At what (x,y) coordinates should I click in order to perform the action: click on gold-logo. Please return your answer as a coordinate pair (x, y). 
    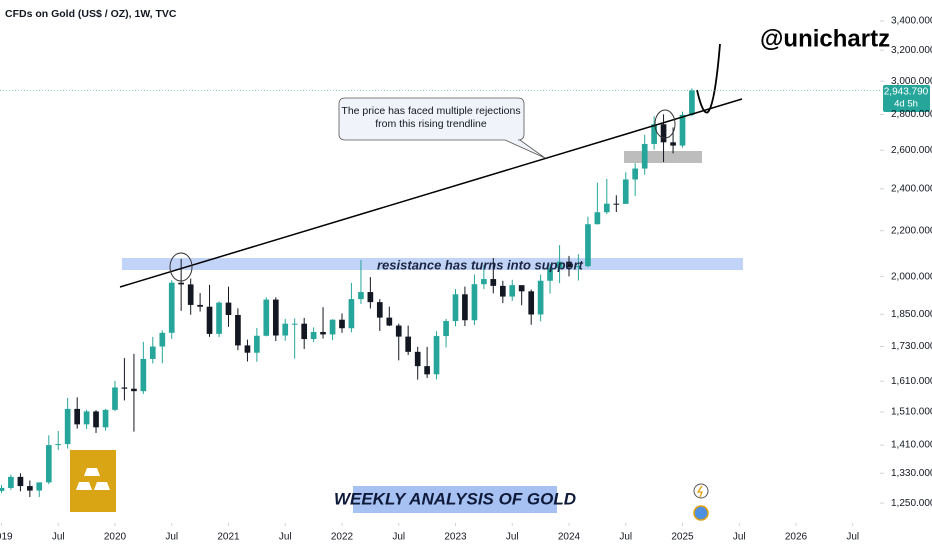
    Looking at the image, I should click on (93, 481).